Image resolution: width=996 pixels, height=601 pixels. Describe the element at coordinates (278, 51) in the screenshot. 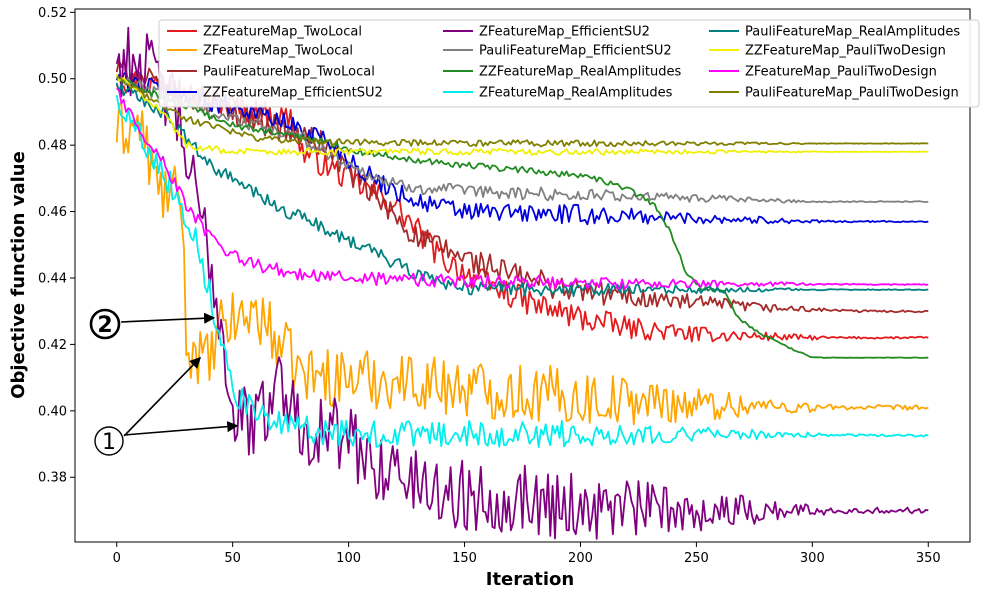

I see `legend-label-1: ZFeatureMap_TwoLocal` at that location.